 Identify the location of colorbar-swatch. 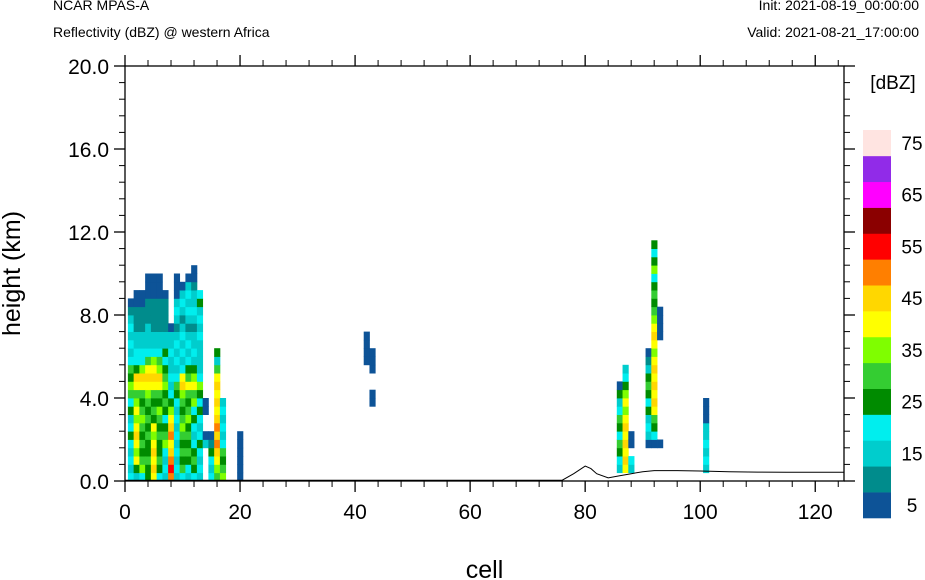
(877, 298).